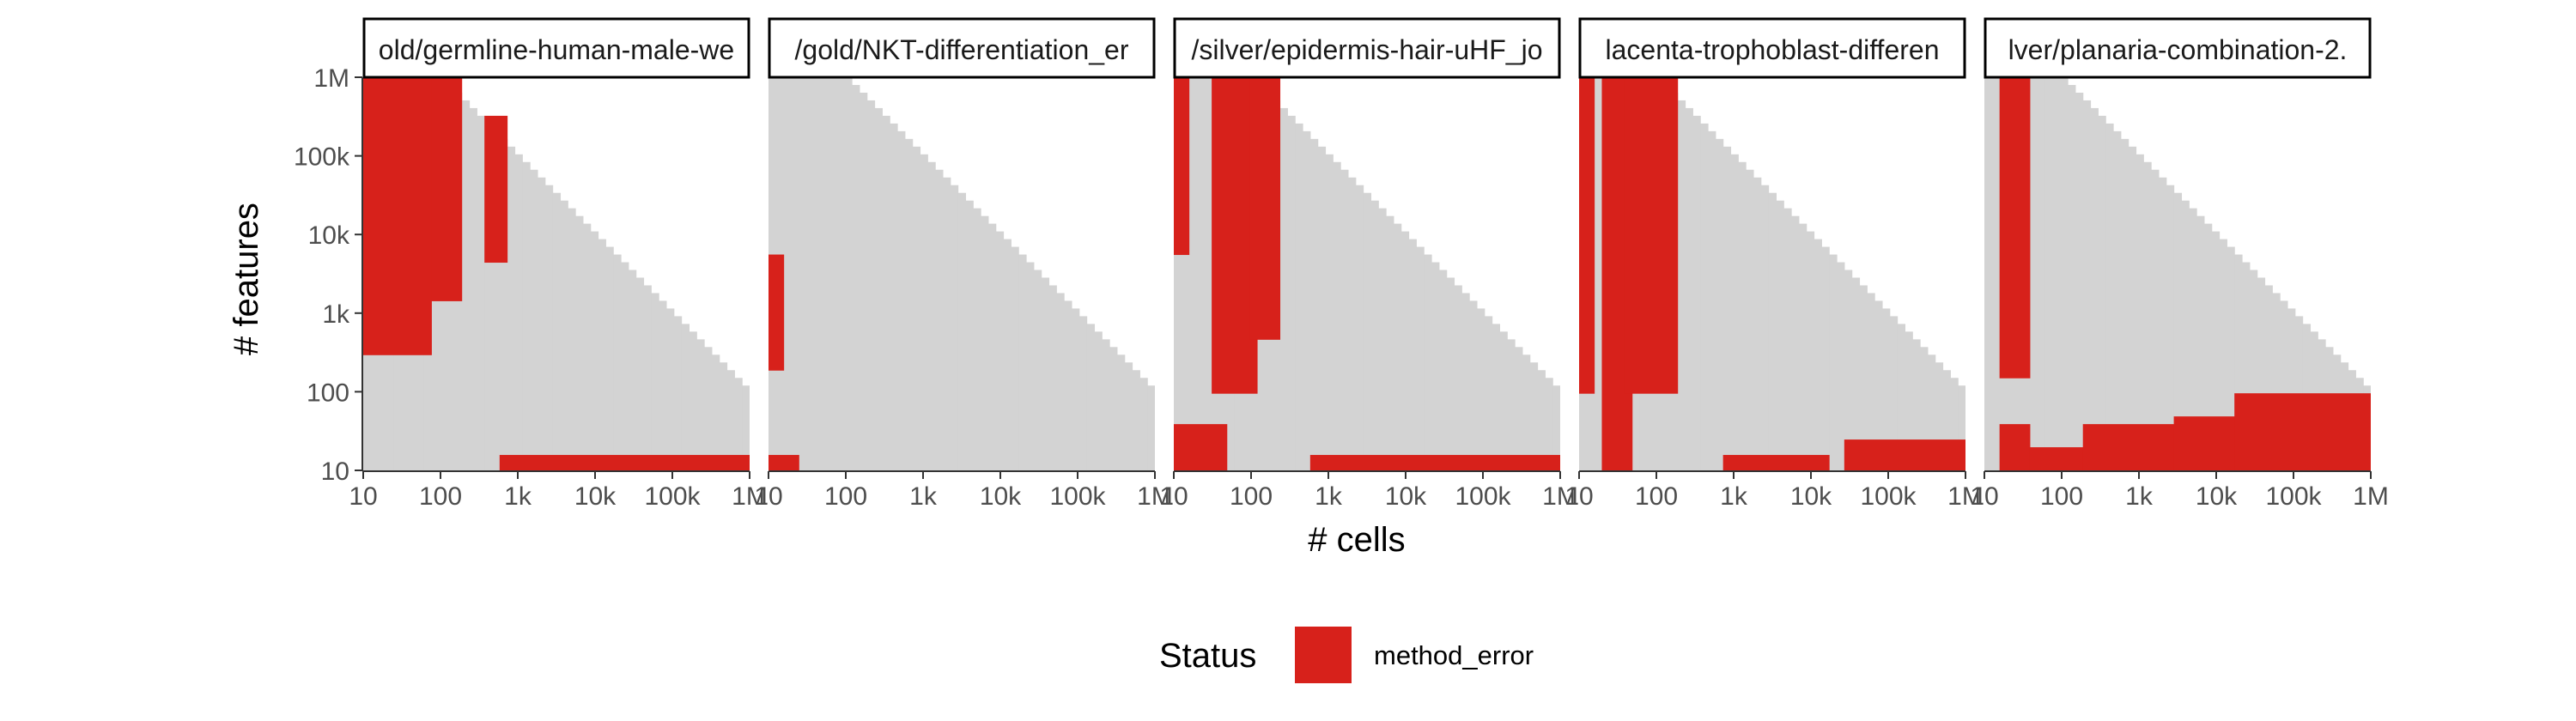 Image resolution: width=2576 pixels, height=721 pixels. I want to click on panel-3: /silver/epidermis-hair-uHF_jo, so click(1367, 243).